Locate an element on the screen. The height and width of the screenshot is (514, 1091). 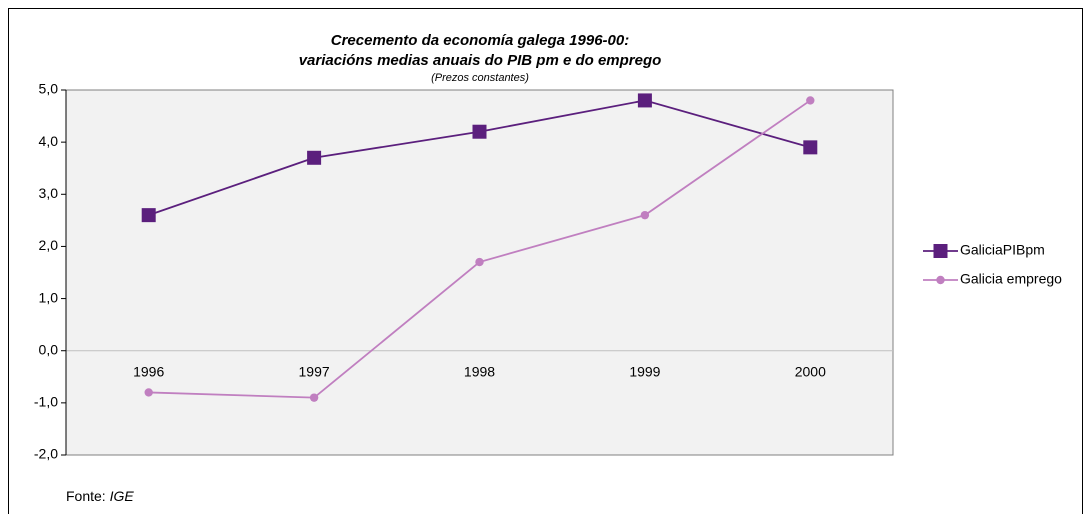
y-tick-label: 3,0 is located at coordinates (49, 193).